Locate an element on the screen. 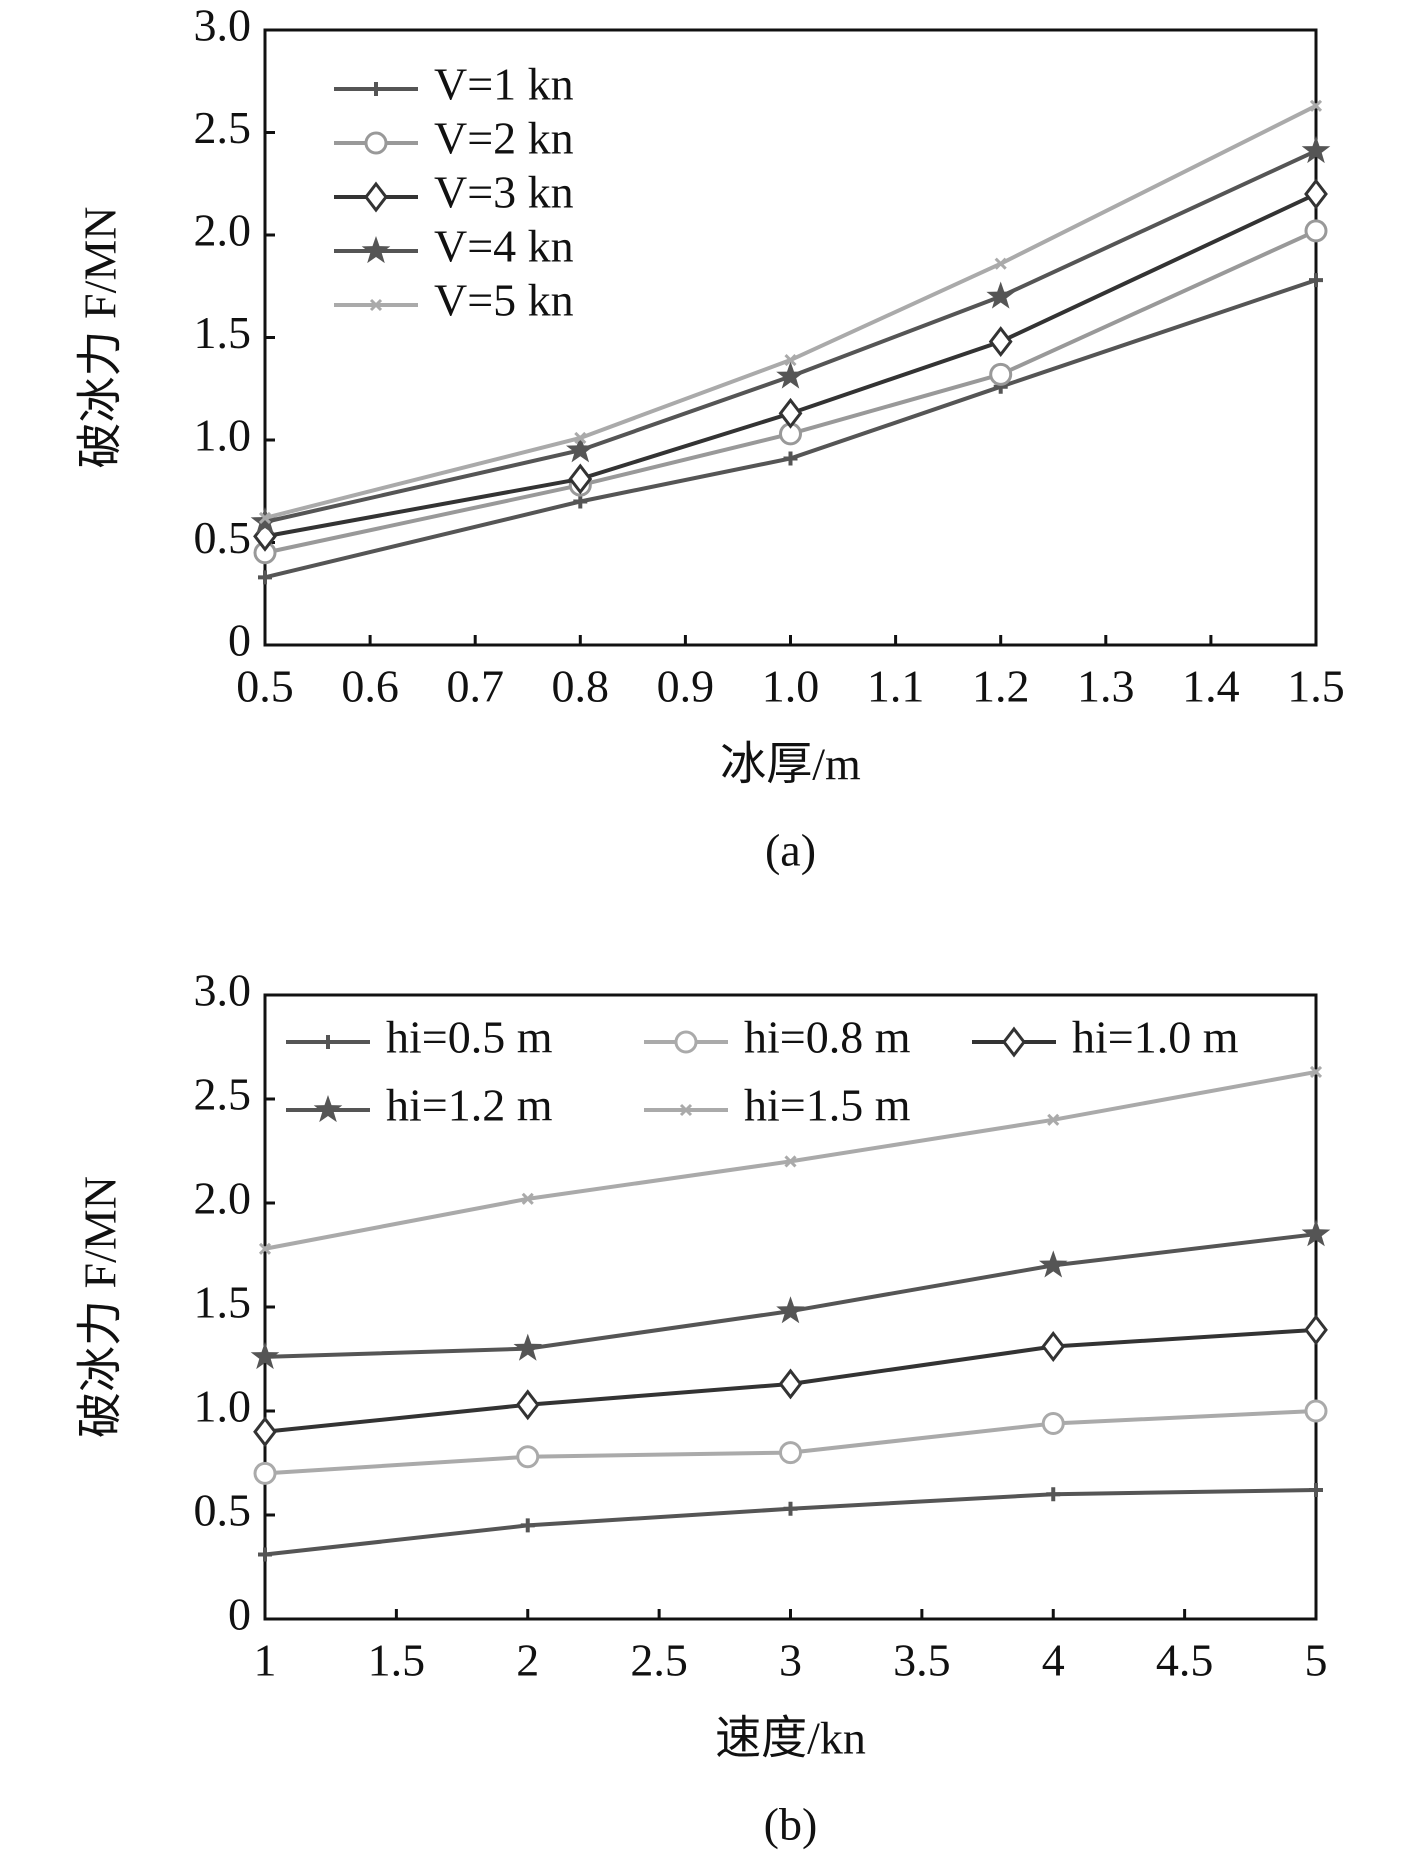 This screenshot has height=1861, width=1417. x-tick-label: 1.4 is located at coordinates (1211, 686).